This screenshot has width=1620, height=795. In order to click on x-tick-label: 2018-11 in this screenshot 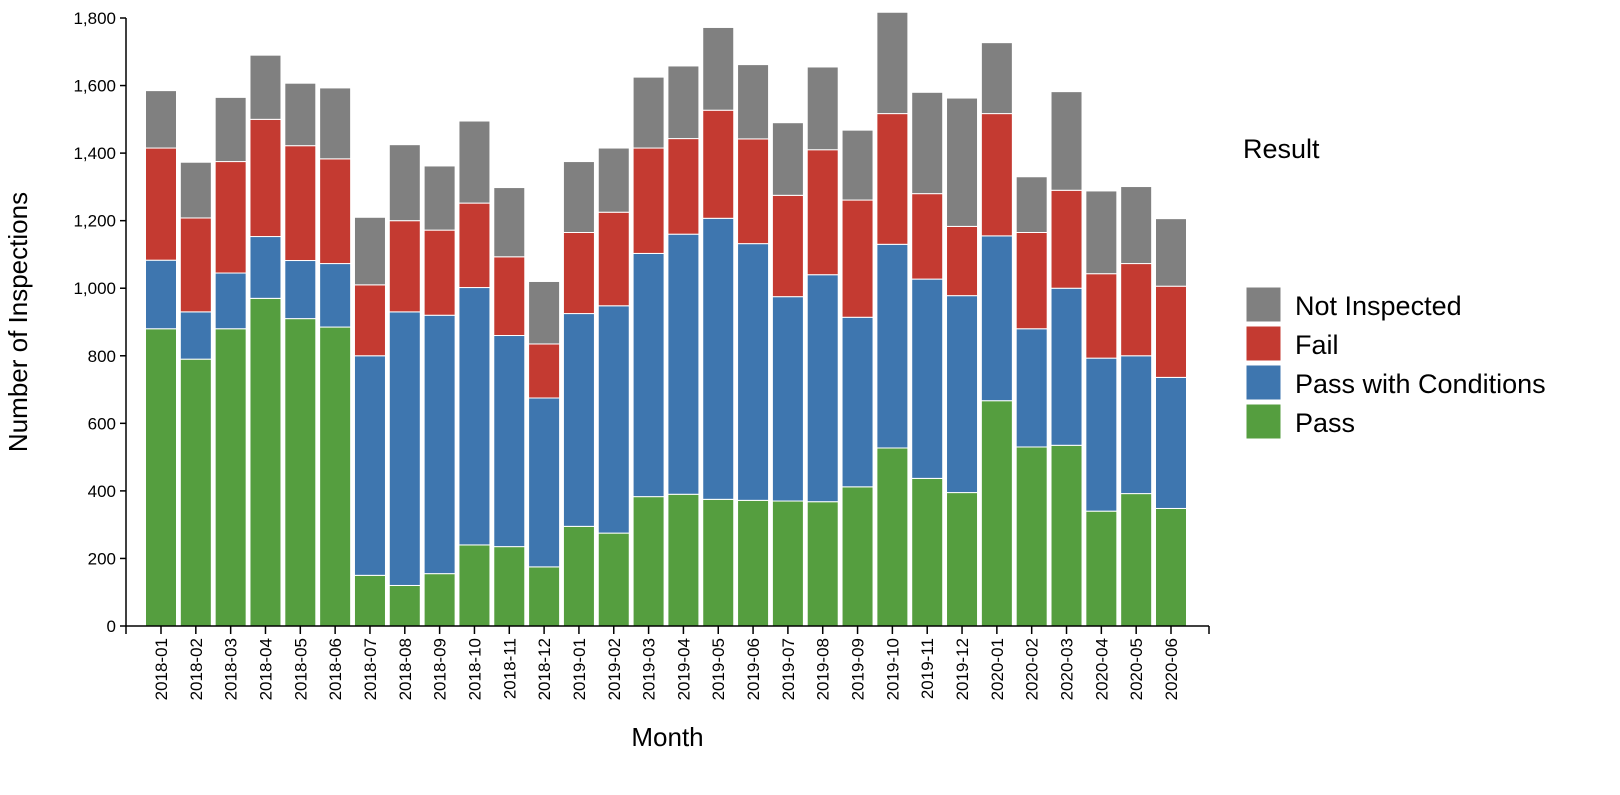, I will do `click(509, 668)`.